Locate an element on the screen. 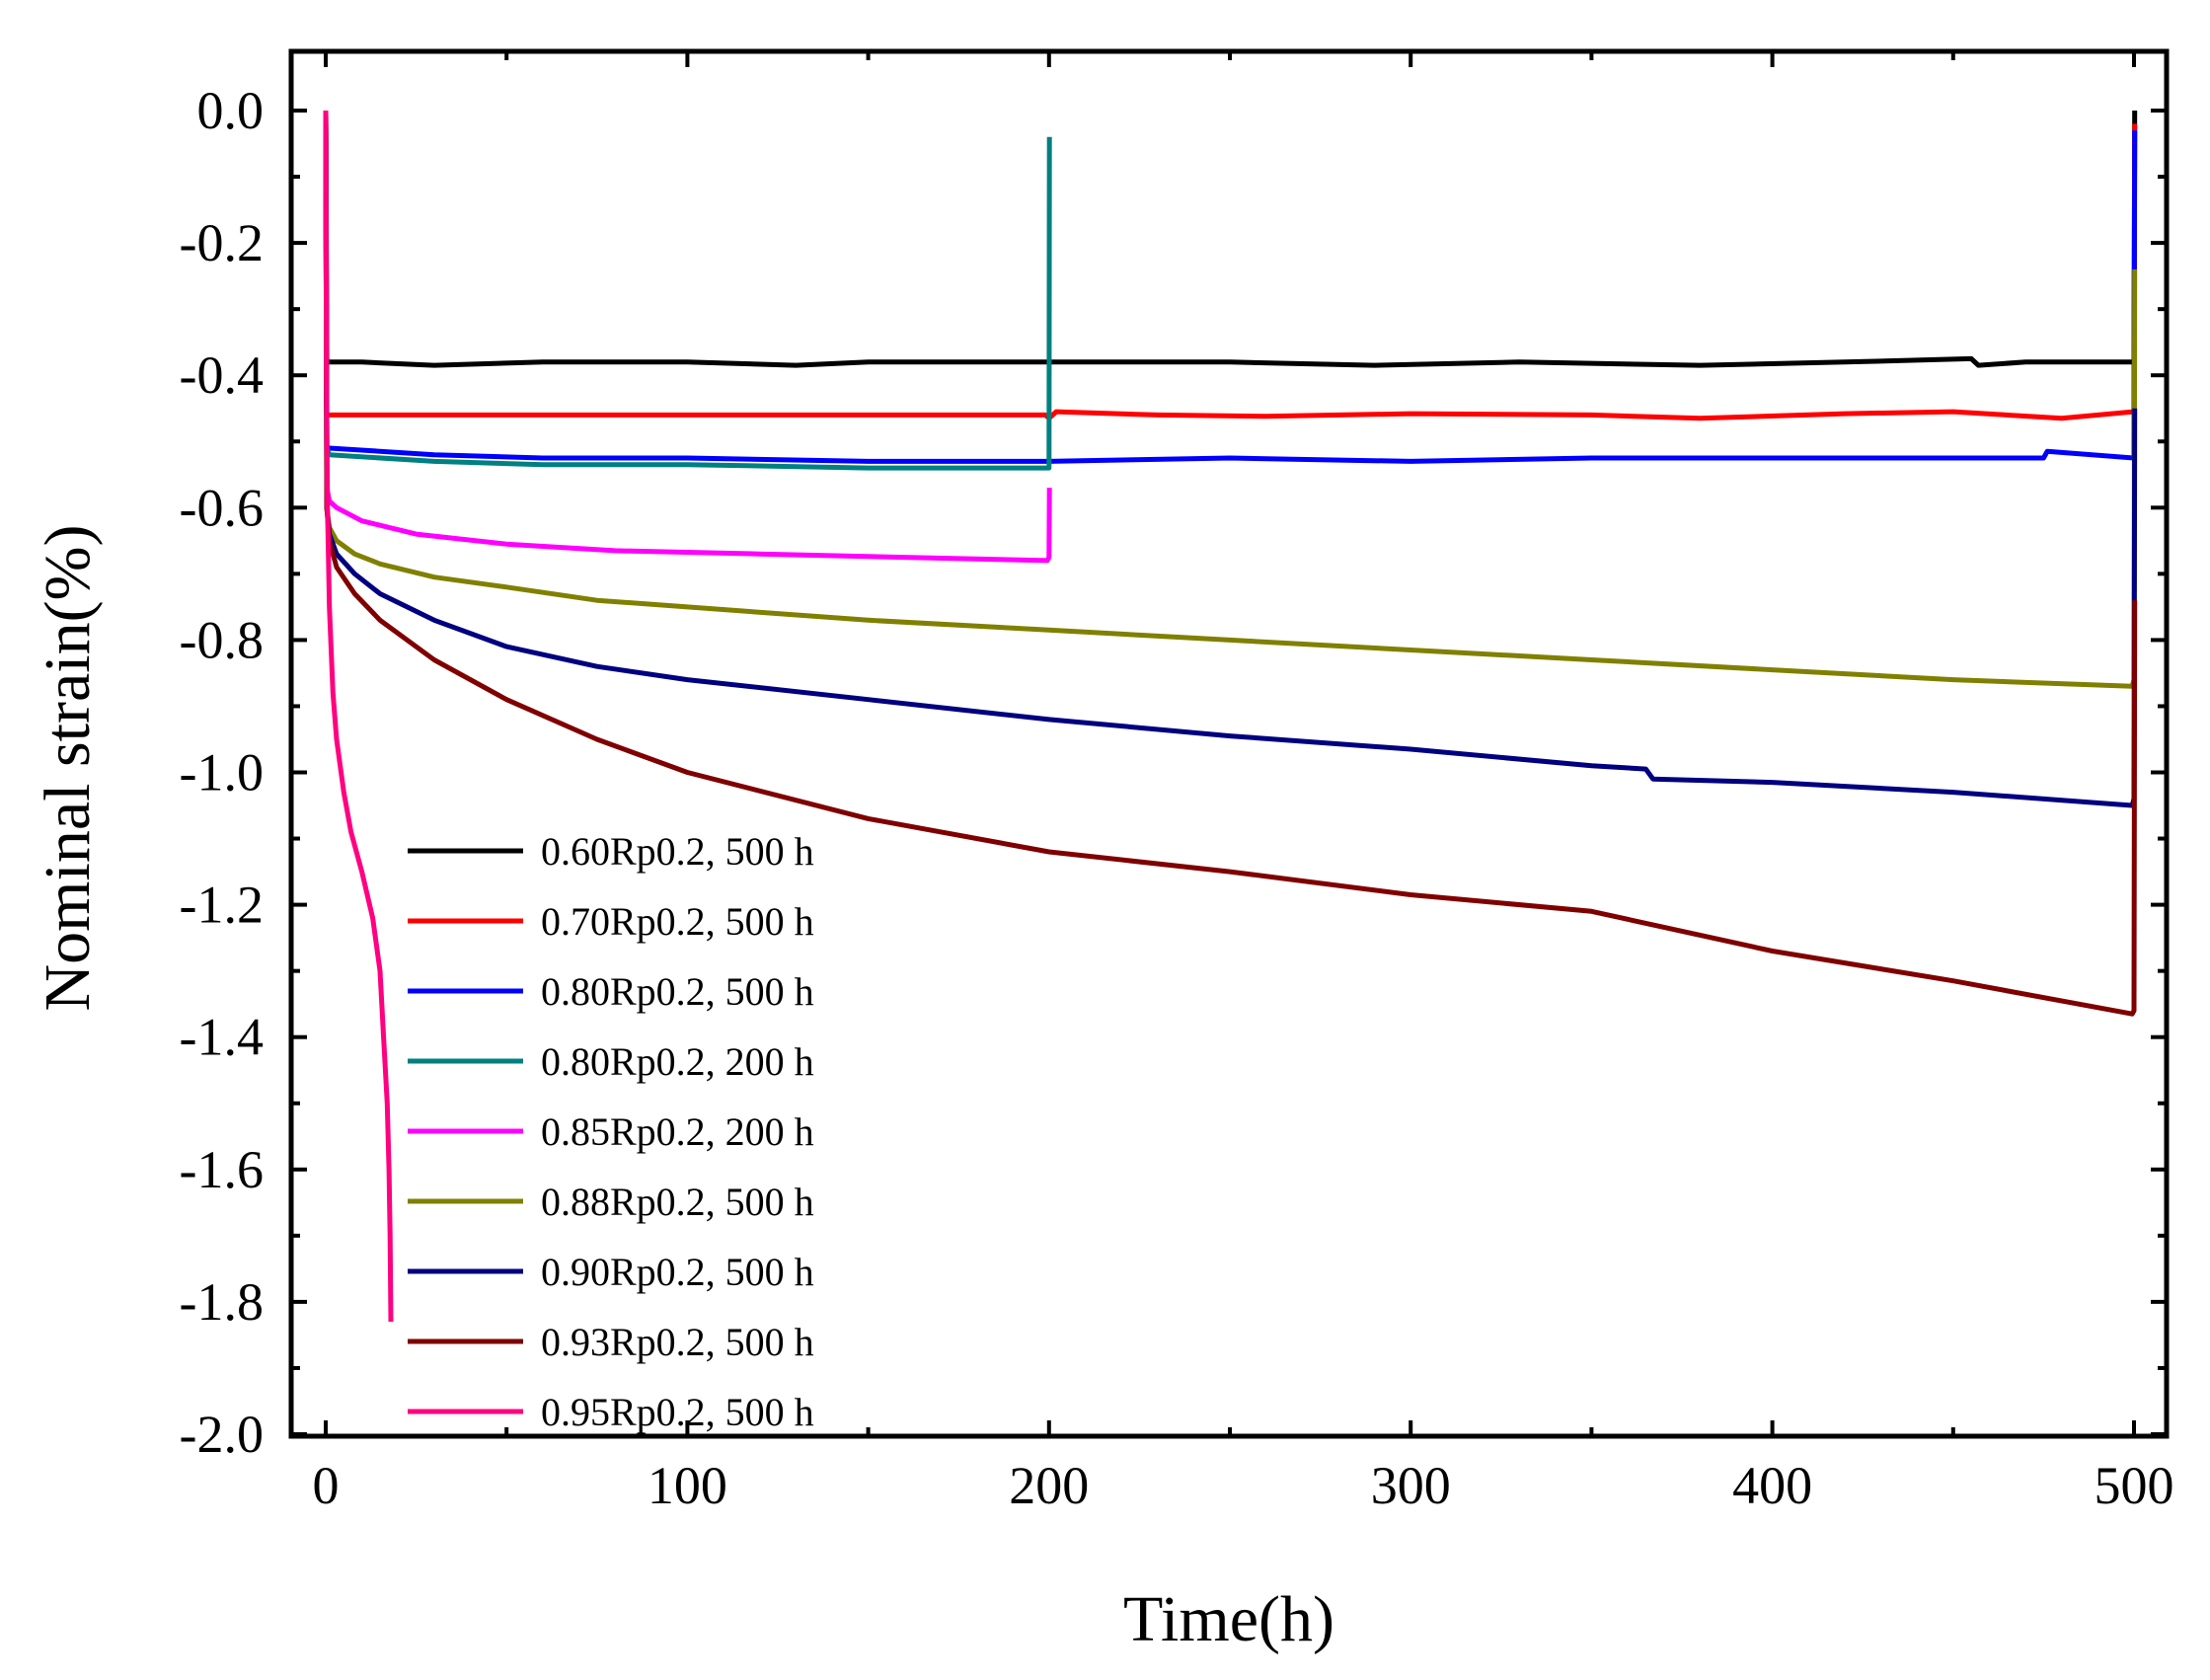 Image resolution: width=2210 pixels, height=1680 pixels. y-tick-label: -0.4 is located at coordinates (222, 375).